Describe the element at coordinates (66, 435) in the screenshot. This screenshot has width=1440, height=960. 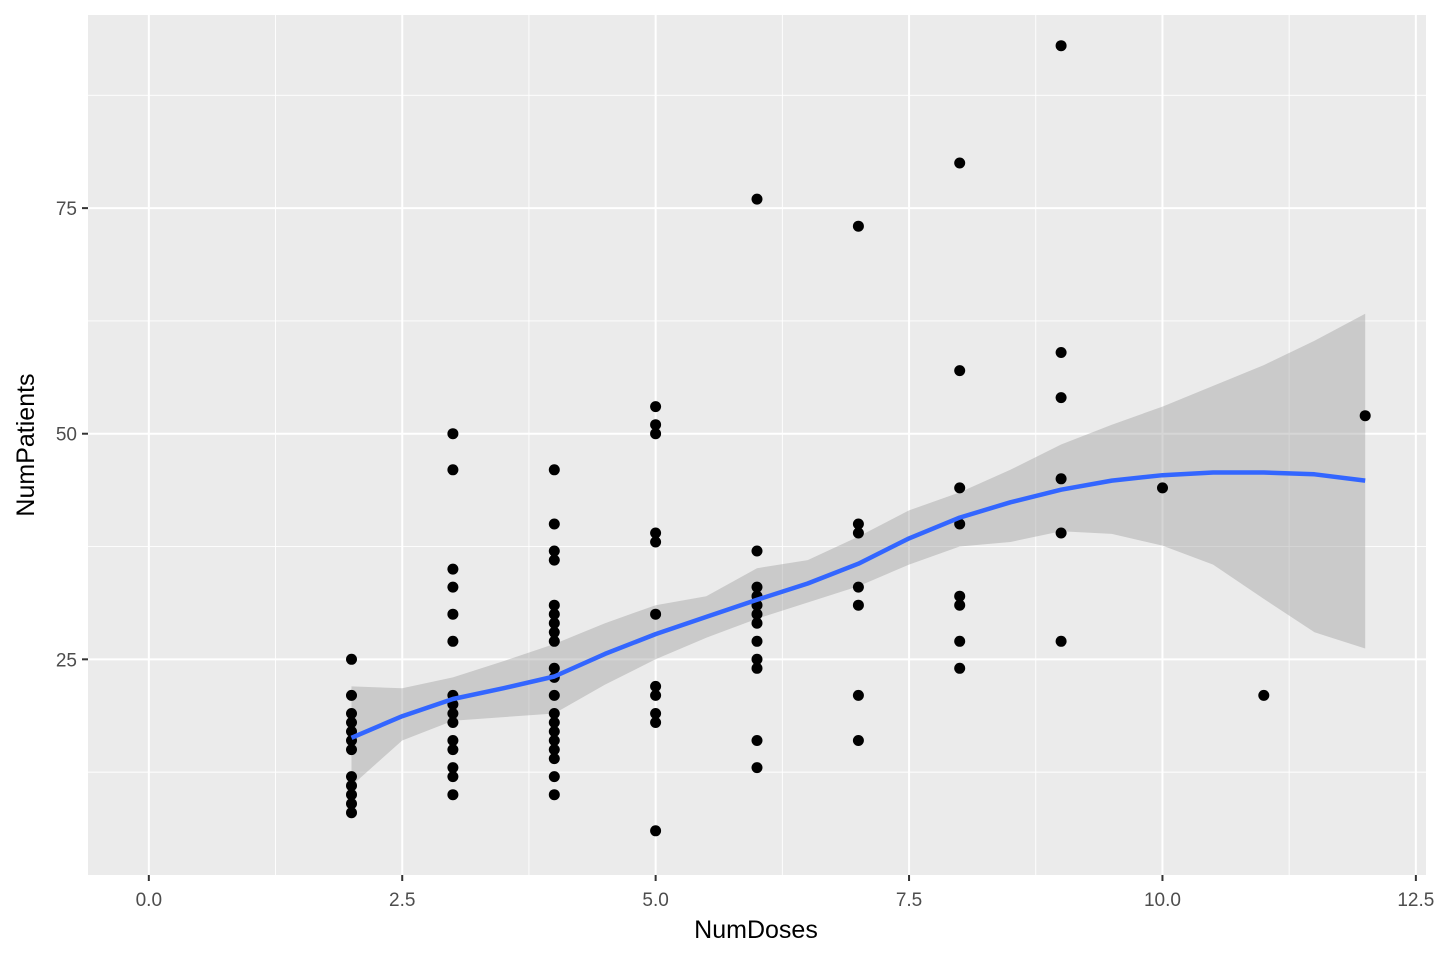
I see `y-tick-label: 50` at that location.